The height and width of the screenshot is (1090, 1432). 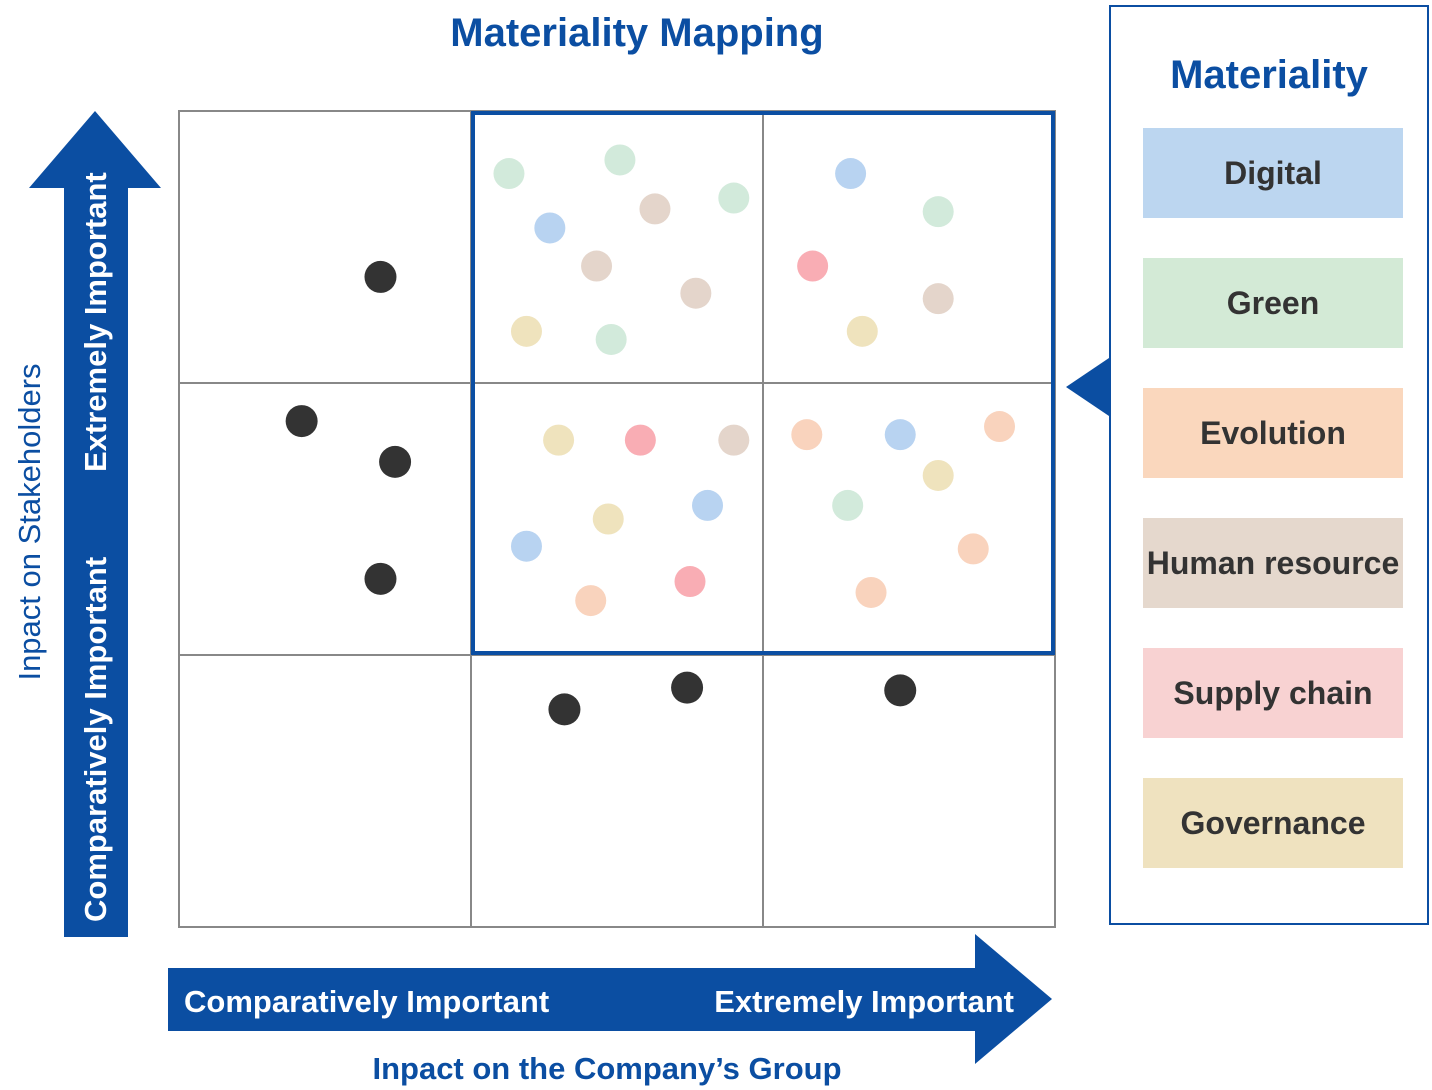 I want to click on legend-entry-green: Green, so click(x=1273, y=303).